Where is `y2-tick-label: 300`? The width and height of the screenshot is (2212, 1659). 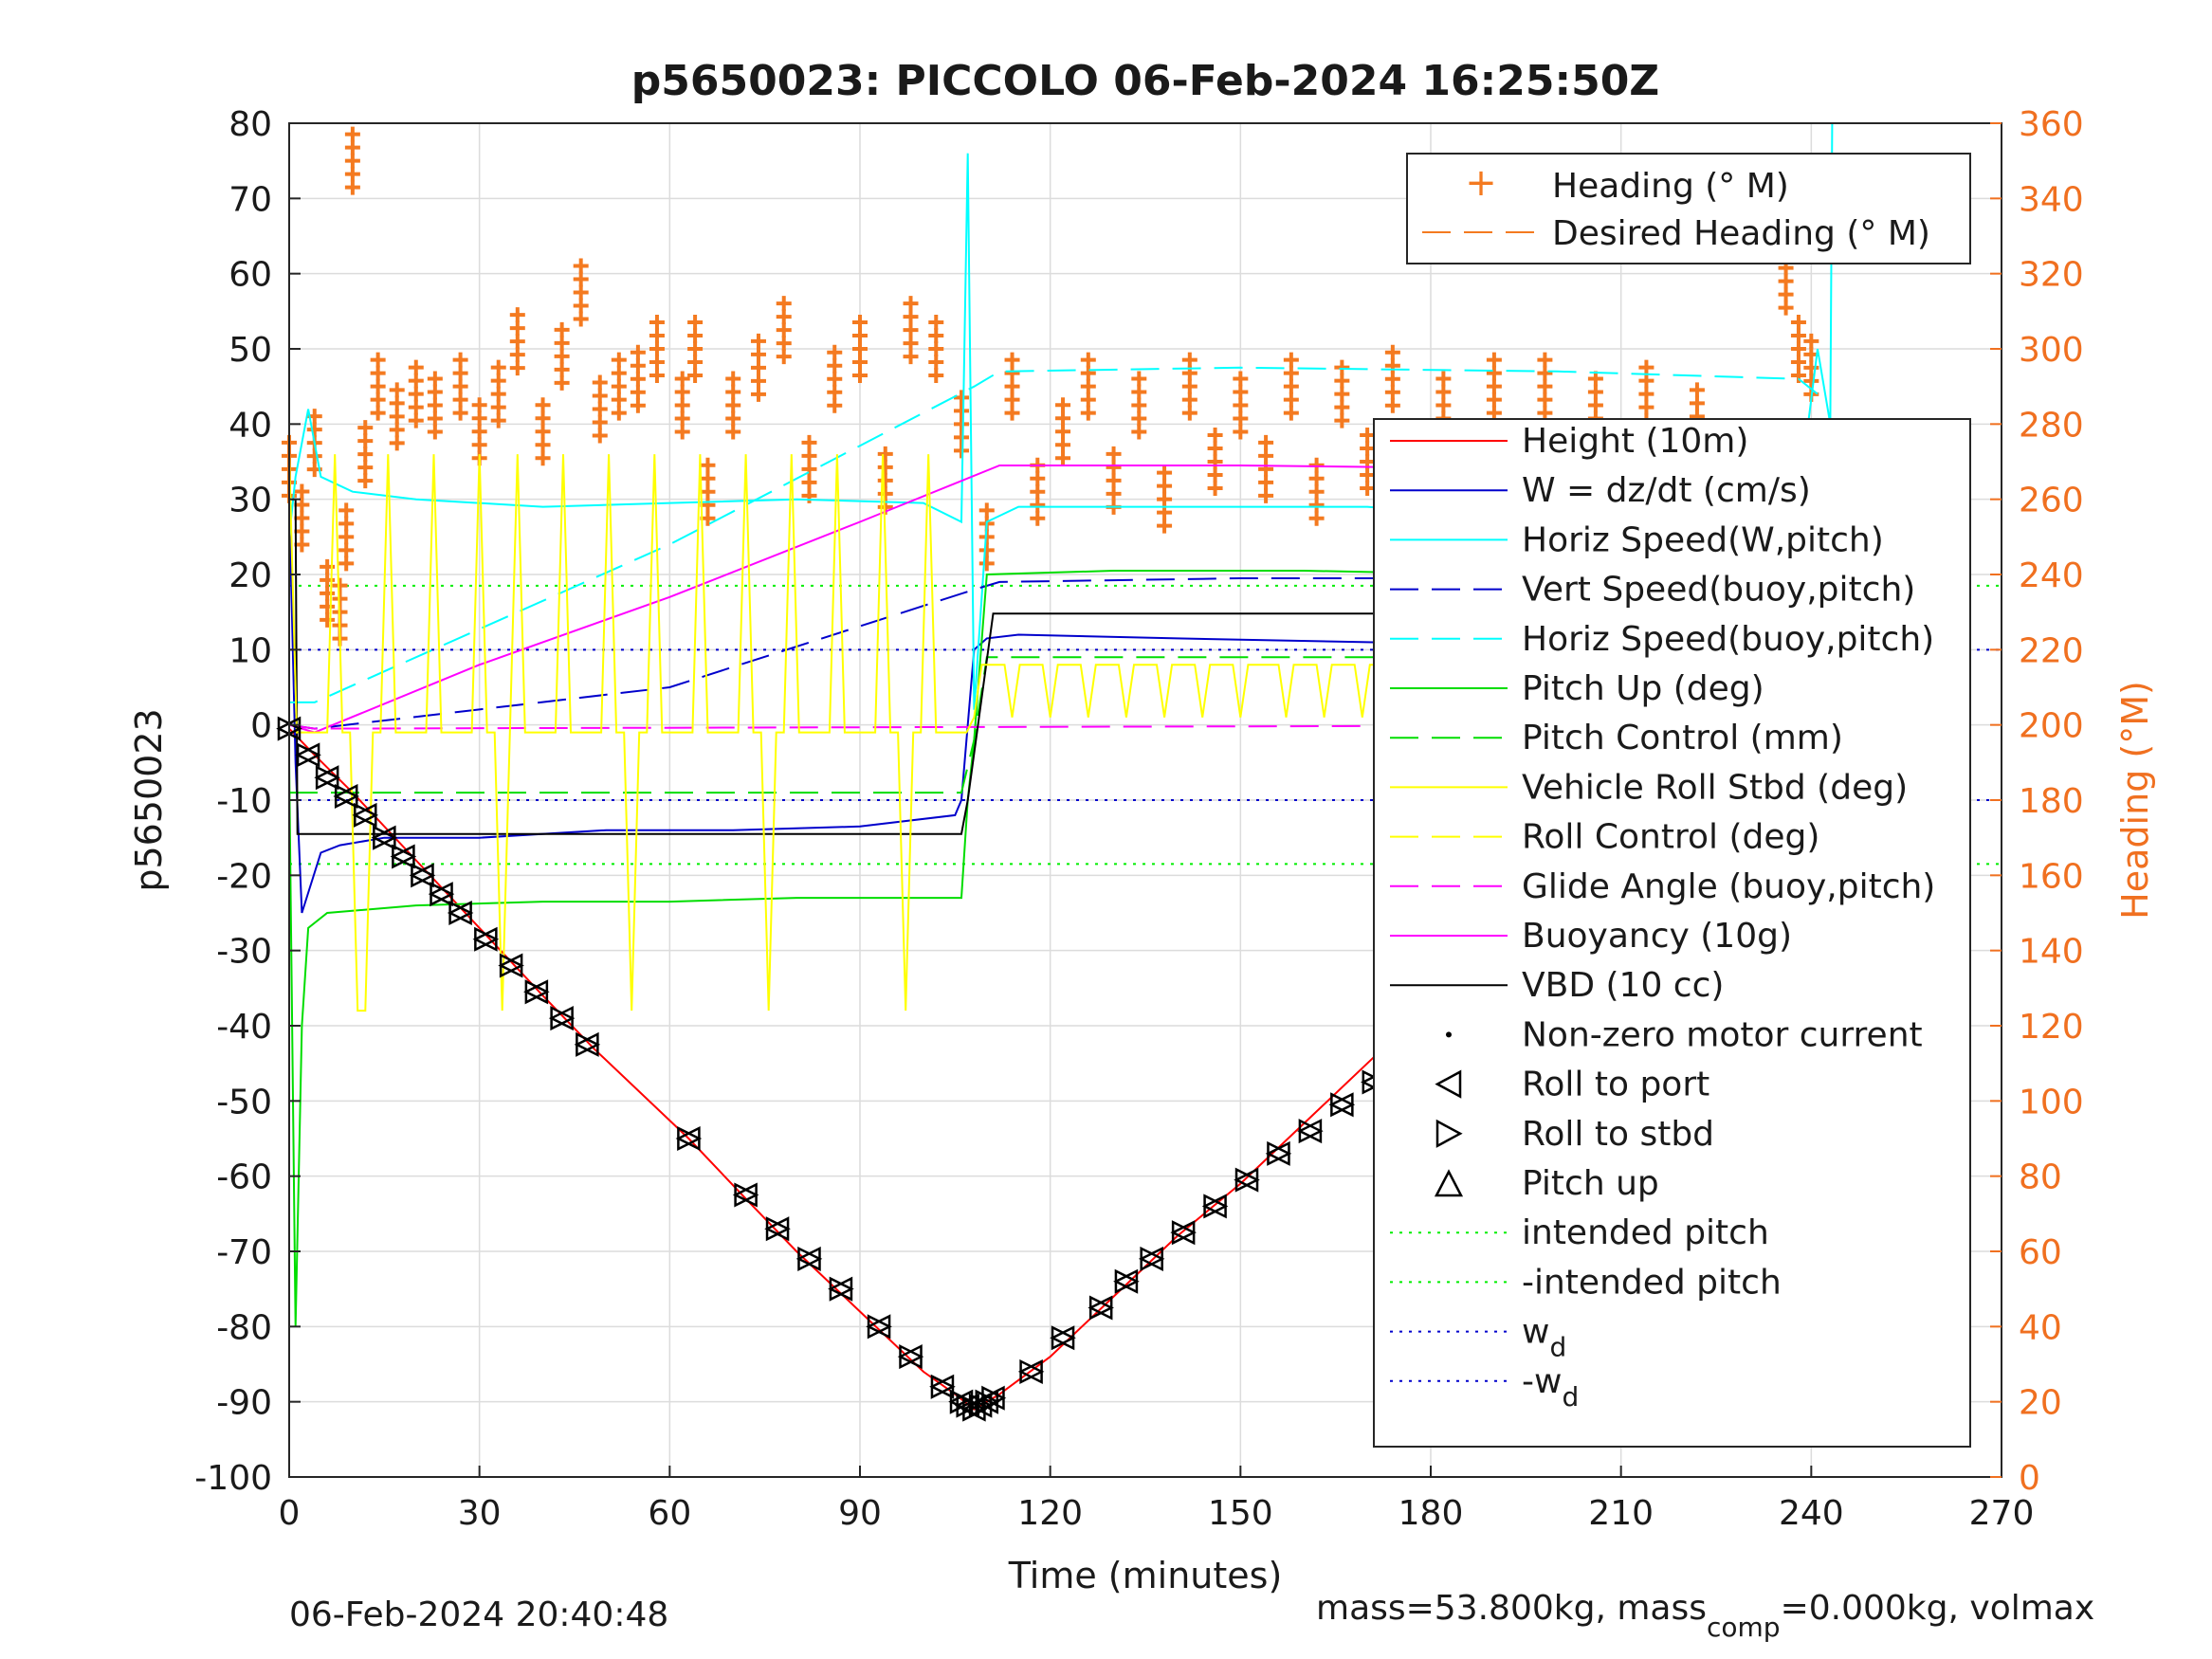 y2-tick-label: 300 is located at coordinates (2051, 350).